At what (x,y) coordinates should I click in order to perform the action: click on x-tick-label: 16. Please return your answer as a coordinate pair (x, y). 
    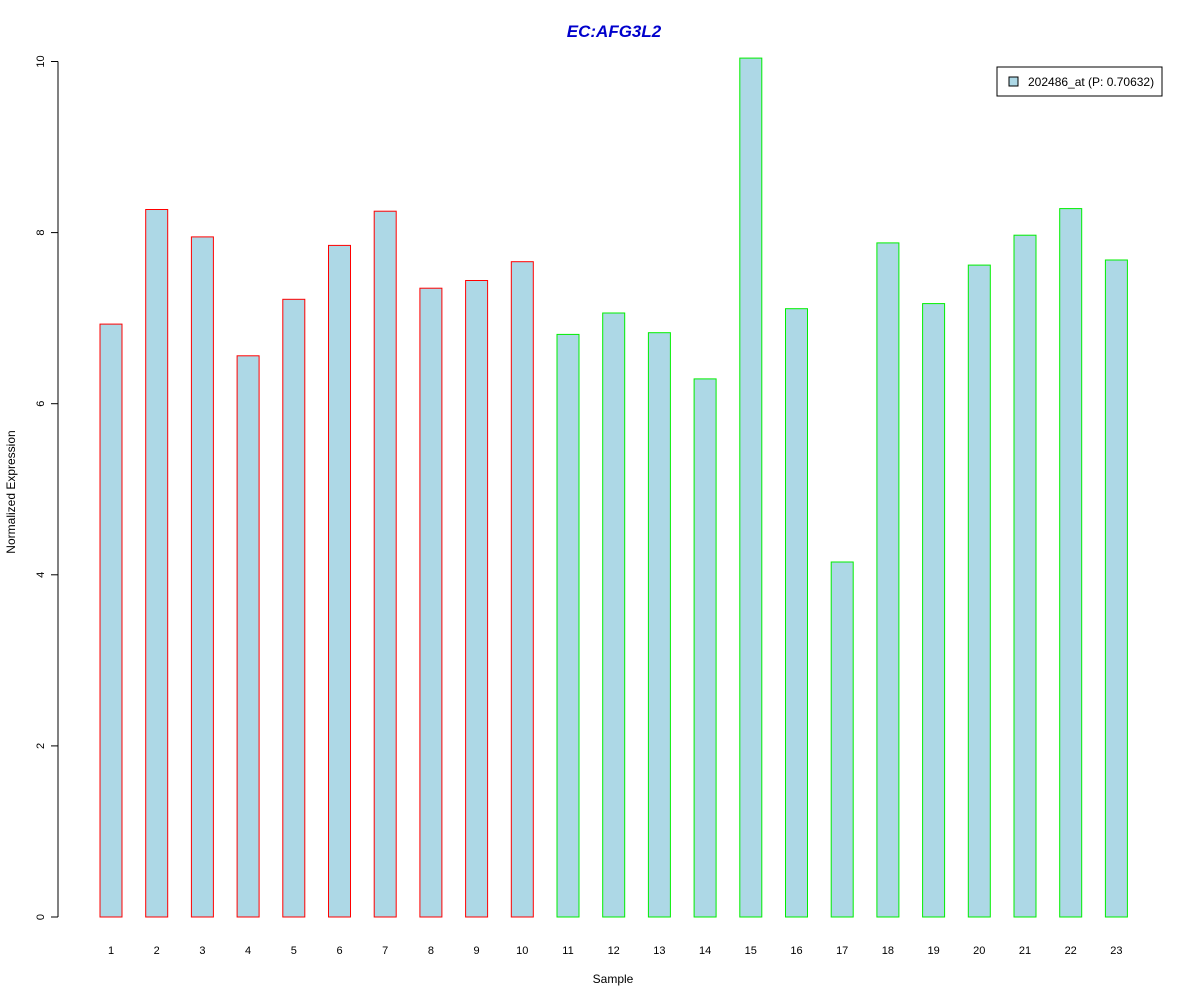
    Looking at the image, I should click on (796, 951).